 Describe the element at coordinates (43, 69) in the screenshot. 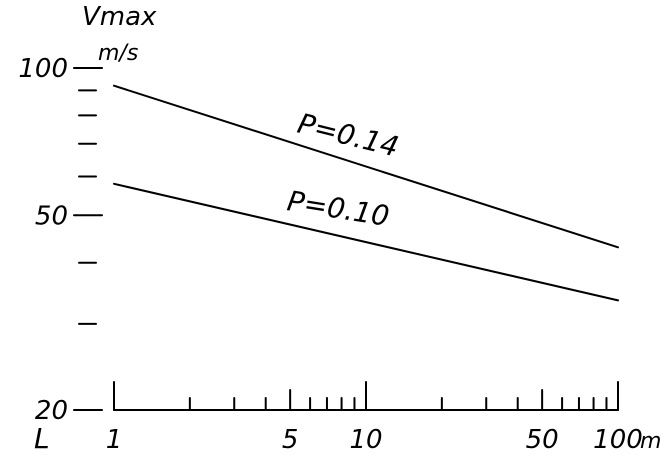

I see `y-tick-label: 100` at that location.